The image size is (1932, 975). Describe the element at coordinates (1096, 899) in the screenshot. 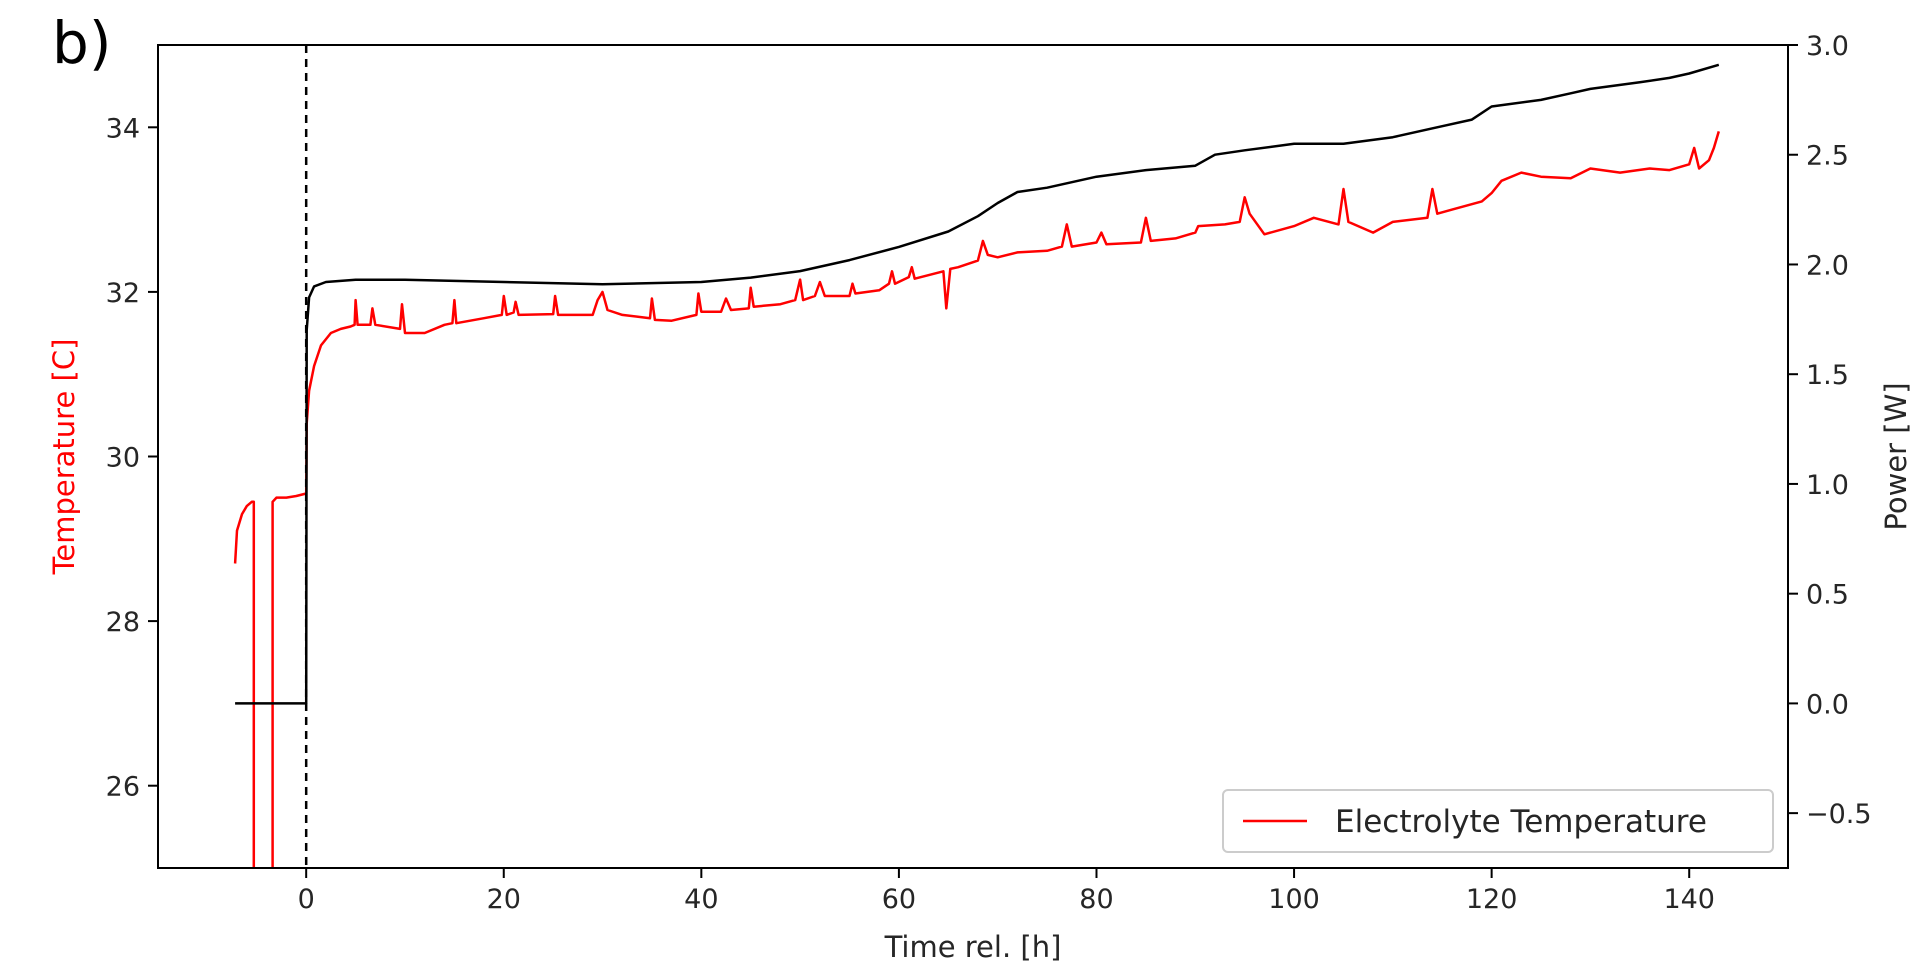

I see `x-tick-label: 80` at that location.